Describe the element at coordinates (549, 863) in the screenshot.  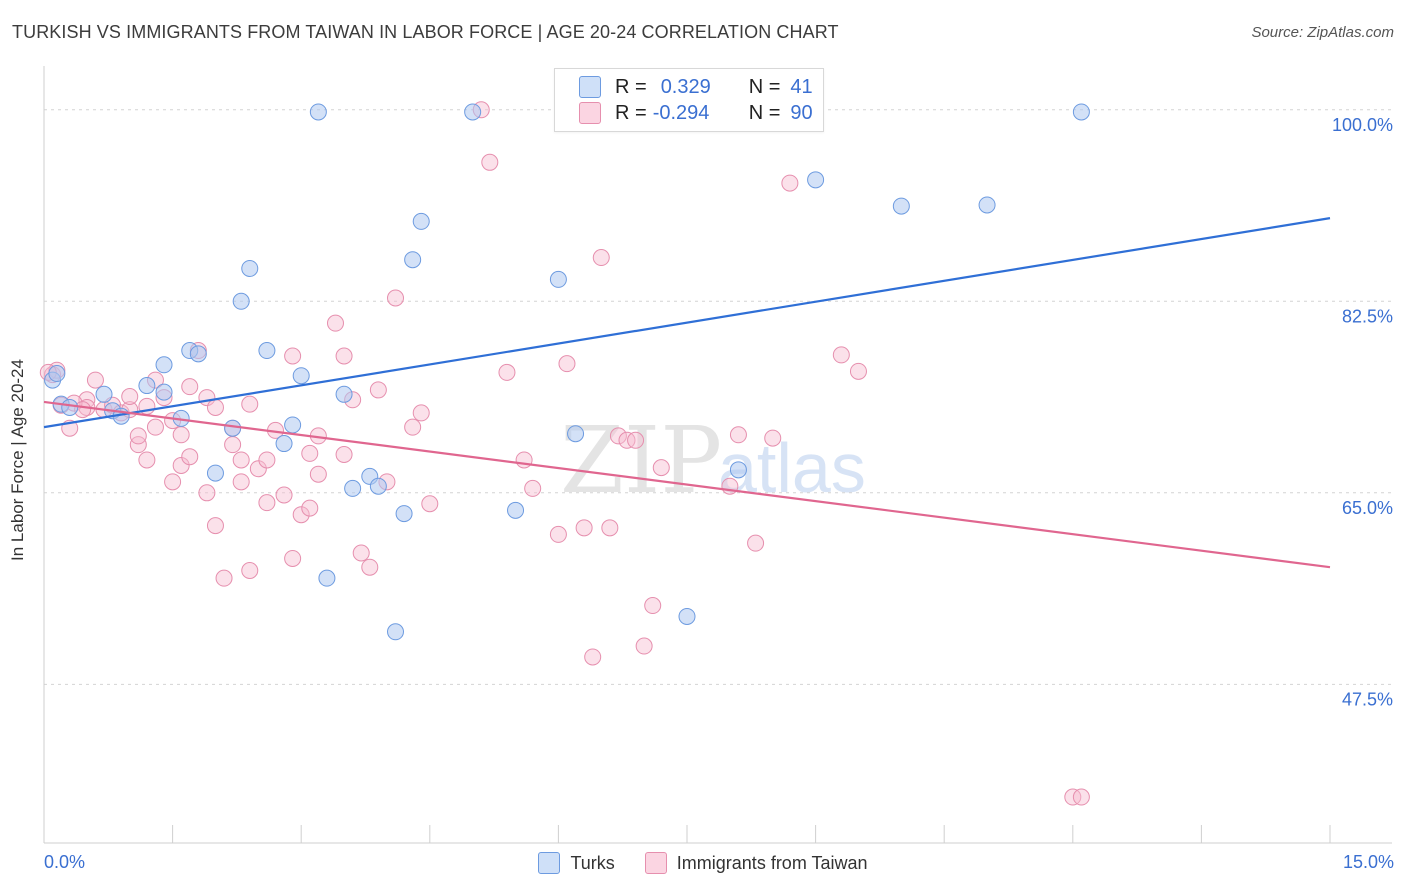
I see `turks-legend-swatch` at that location.